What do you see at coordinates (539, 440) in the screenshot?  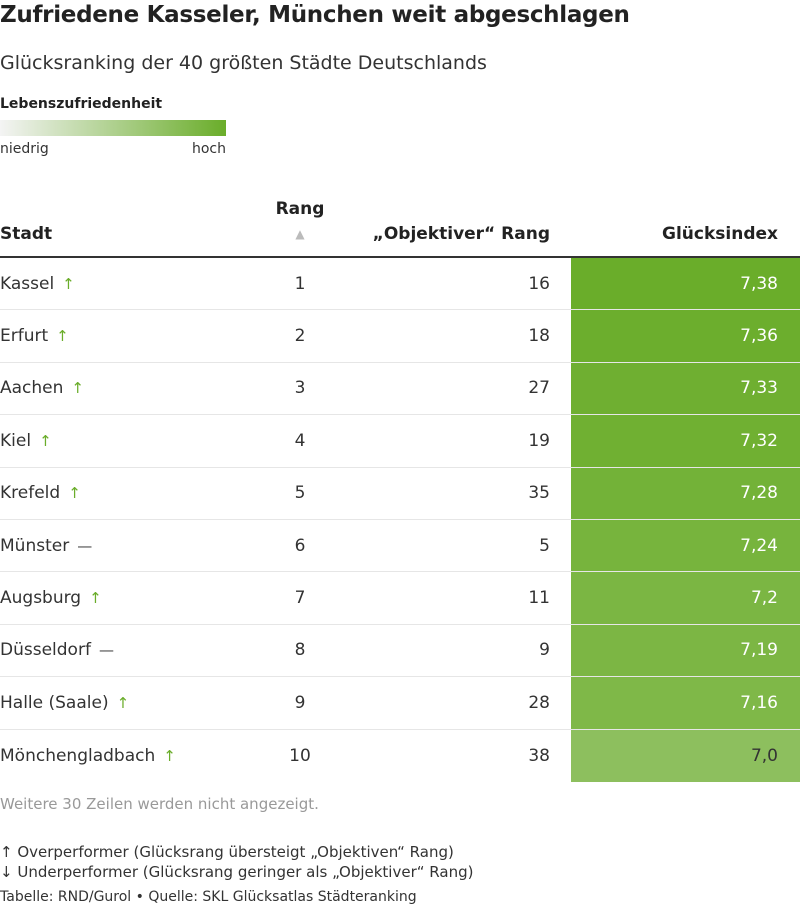 I see `cell-objektiver-rang: 19` at bounding box center [539, 440].